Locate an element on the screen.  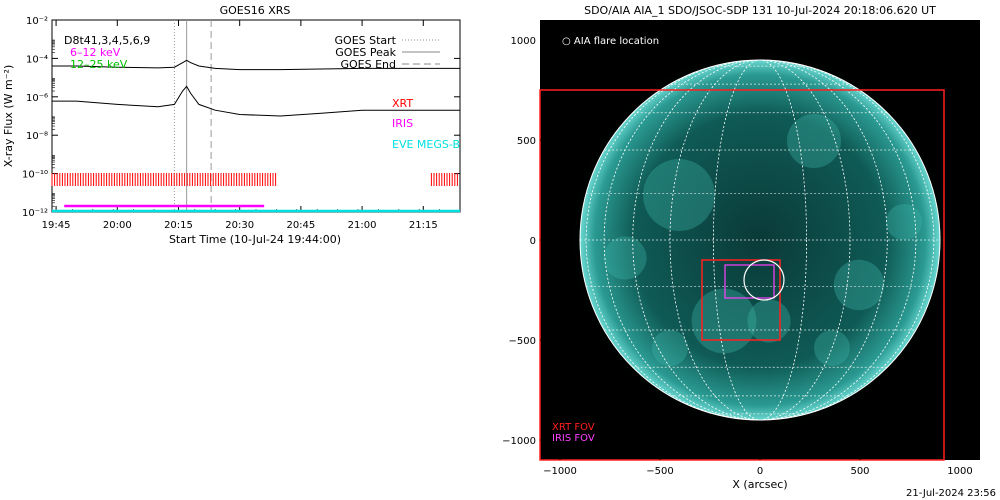
legend-goes-start: GOES Start is located at coordinates (366, 40).